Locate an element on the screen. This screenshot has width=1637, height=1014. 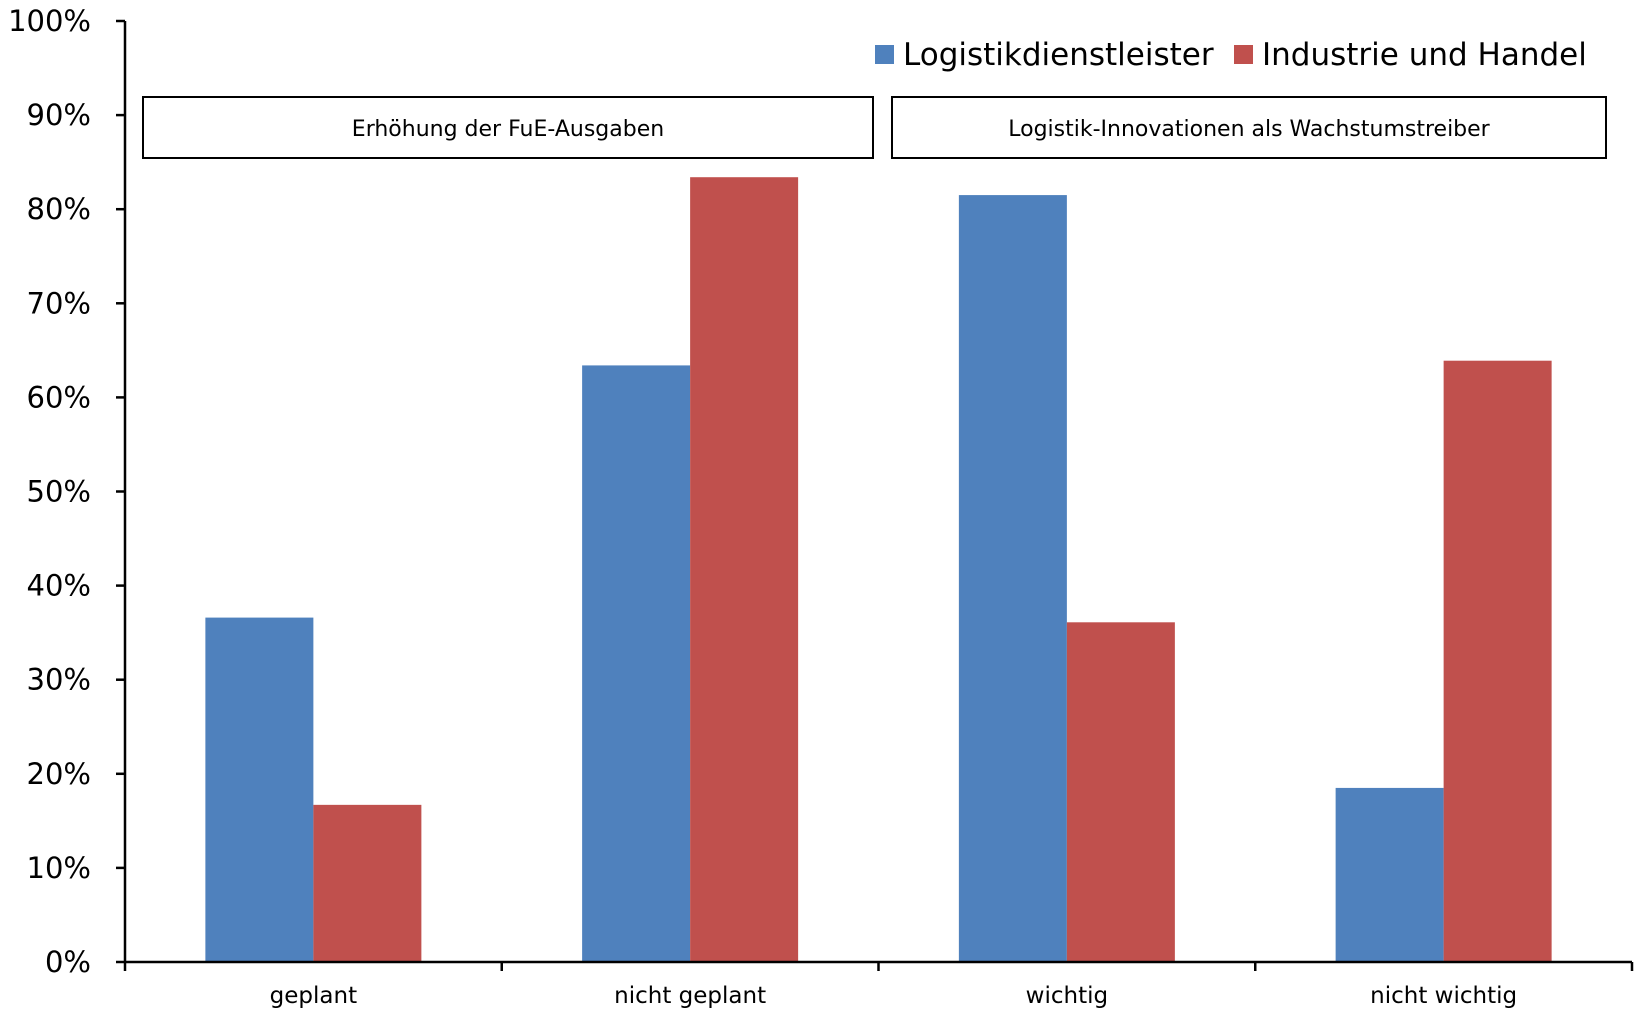
group-label: Erhöhung der FuE-Ausgaben is located at coordinates (508, 129).